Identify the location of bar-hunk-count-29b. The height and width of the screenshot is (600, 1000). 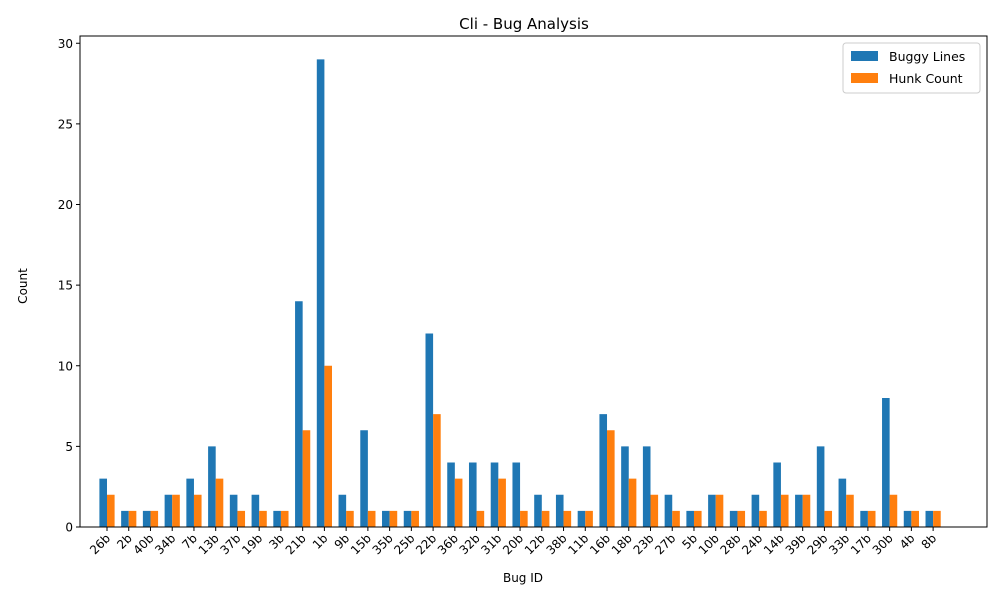
(828, 518).